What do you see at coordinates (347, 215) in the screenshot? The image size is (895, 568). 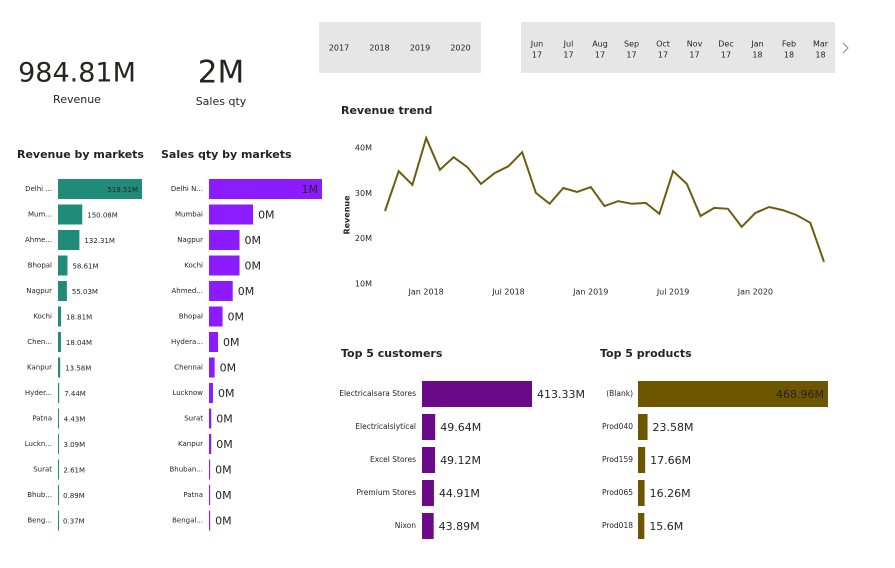 I see `y-axis-title: Revenue` at bounding box center [347, 215].